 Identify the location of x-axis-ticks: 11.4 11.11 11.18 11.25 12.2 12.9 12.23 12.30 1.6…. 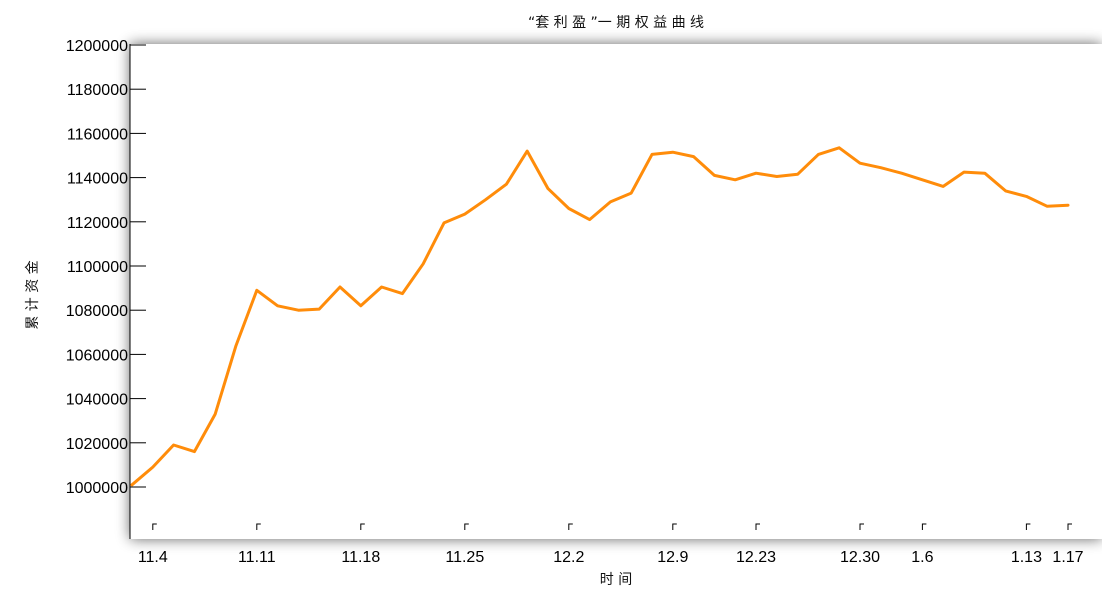
(611, 544).